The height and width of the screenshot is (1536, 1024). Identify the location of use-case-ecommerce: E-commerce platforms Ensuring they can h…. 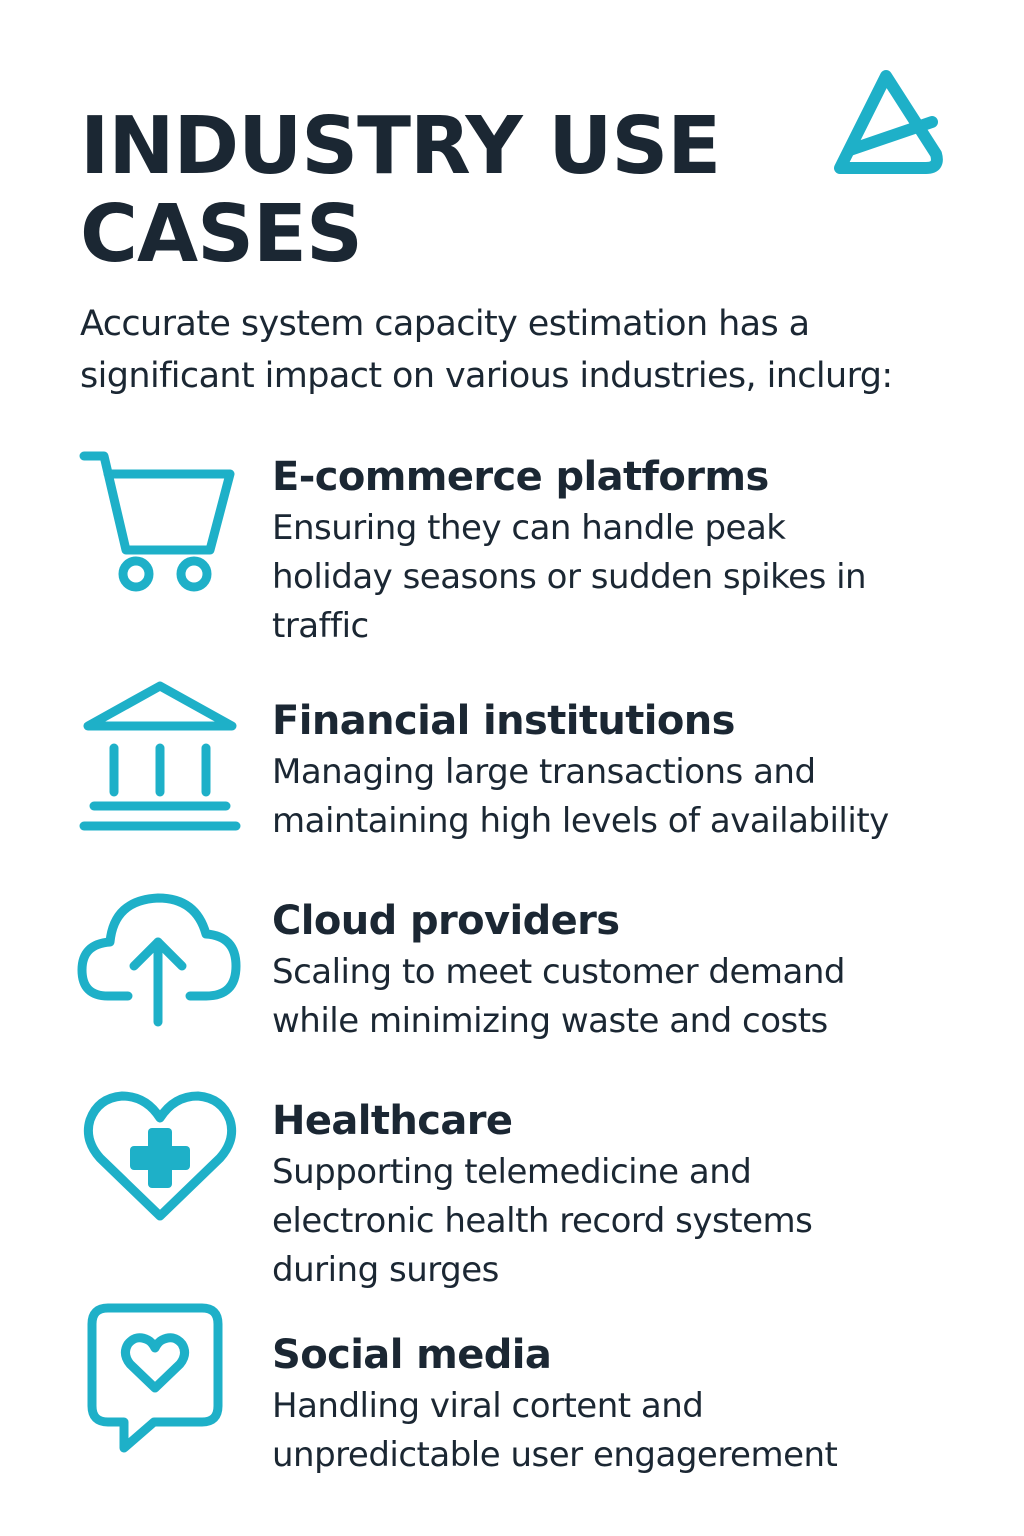
(512, 551).